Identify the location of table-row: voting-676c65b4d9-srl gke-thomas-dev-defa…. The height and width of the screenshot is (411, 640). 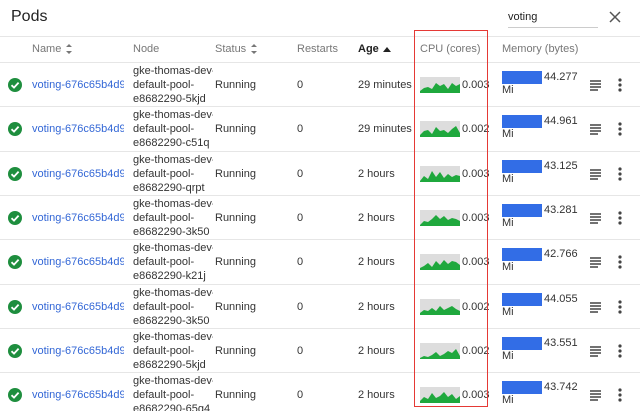
(320, 261).